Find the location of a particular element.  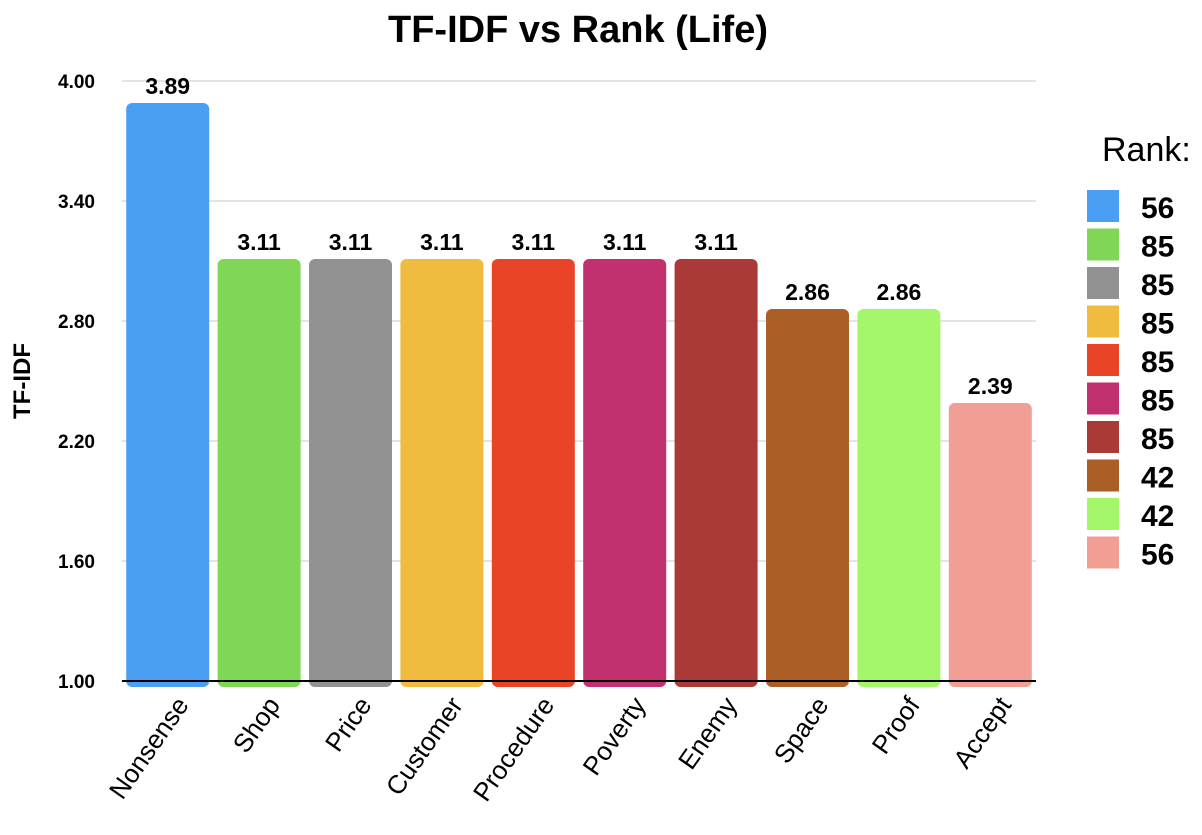

data-label: 3.89 is located at coordinates (167, 86).